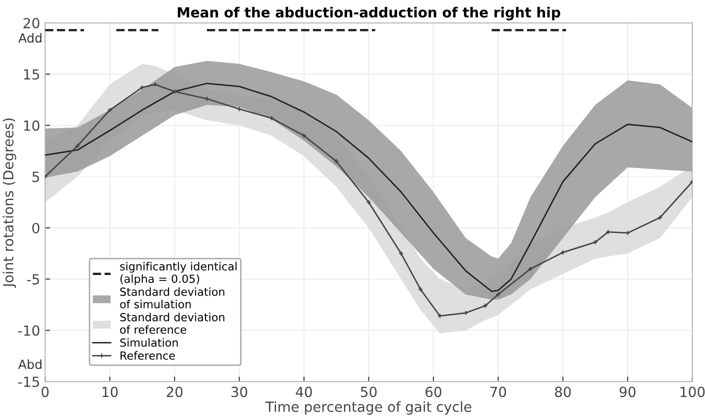 The image size is (705, 417). Describe the element at coordinates (110, 392) in the screenshot. I see `x-tick-label: 10` at that location.